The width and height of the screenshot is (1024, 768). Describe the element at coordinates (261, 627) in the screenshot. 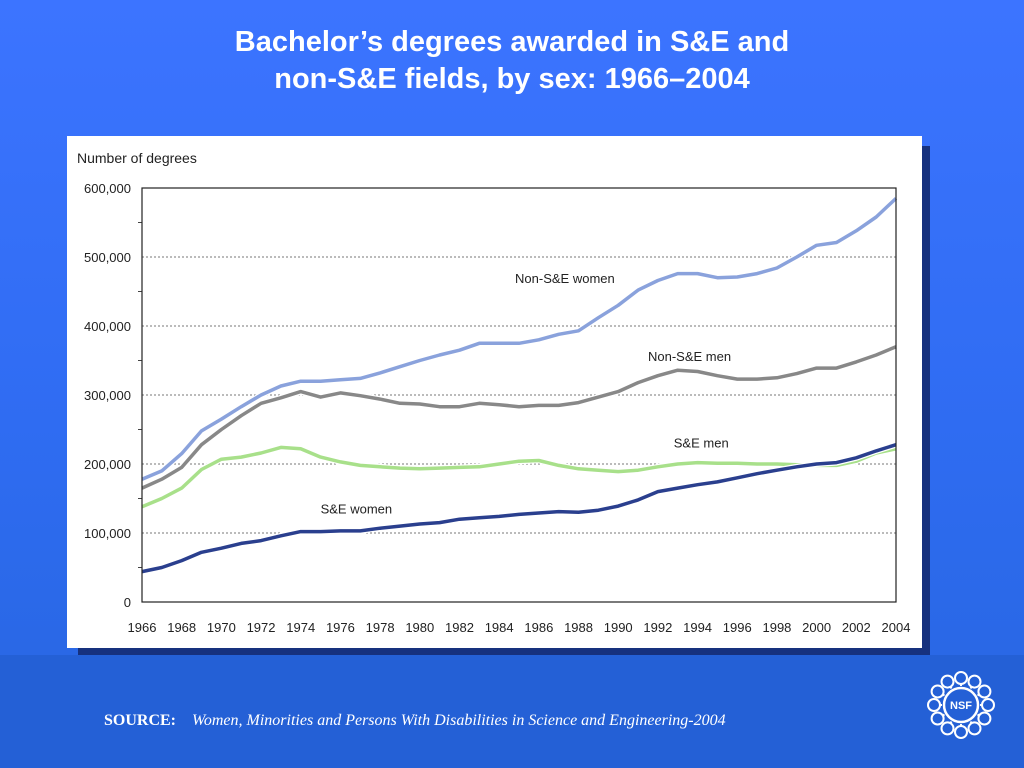

I see `x-tick-label: 1972` at that location.